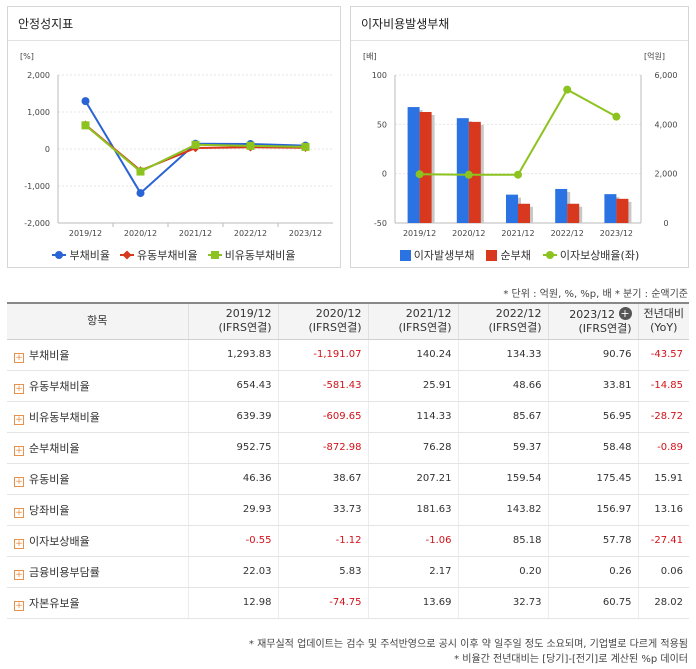 This screenshot has height=669, width=696. Describe the element at coordinates (232, 448) in the screenshot. I see `value-cell: 952.75` at that location.